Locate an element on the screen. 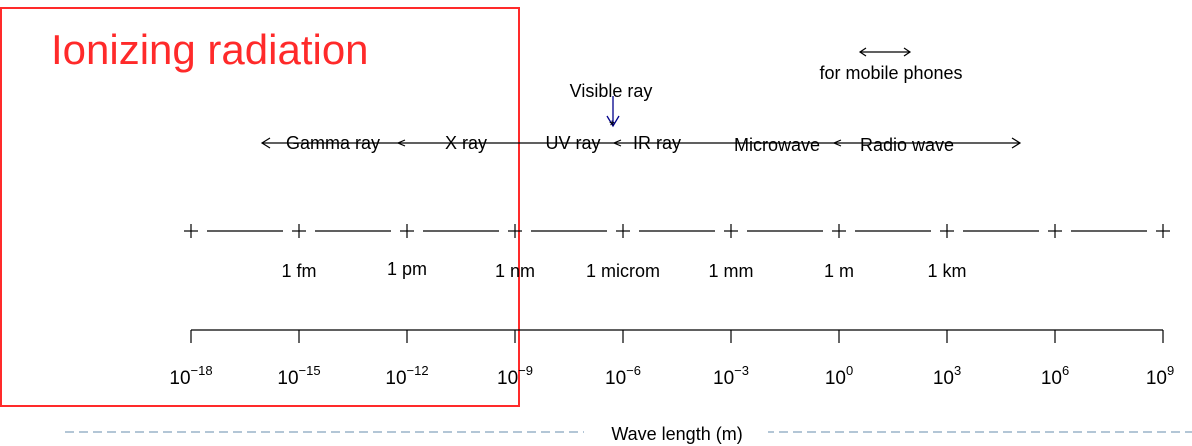 The image size is (1192, 446). unit-labels: 1 fm 1 pm 1 nm 1 microm 1 mm 1 m 1 km is located at coordinates (623, 270).